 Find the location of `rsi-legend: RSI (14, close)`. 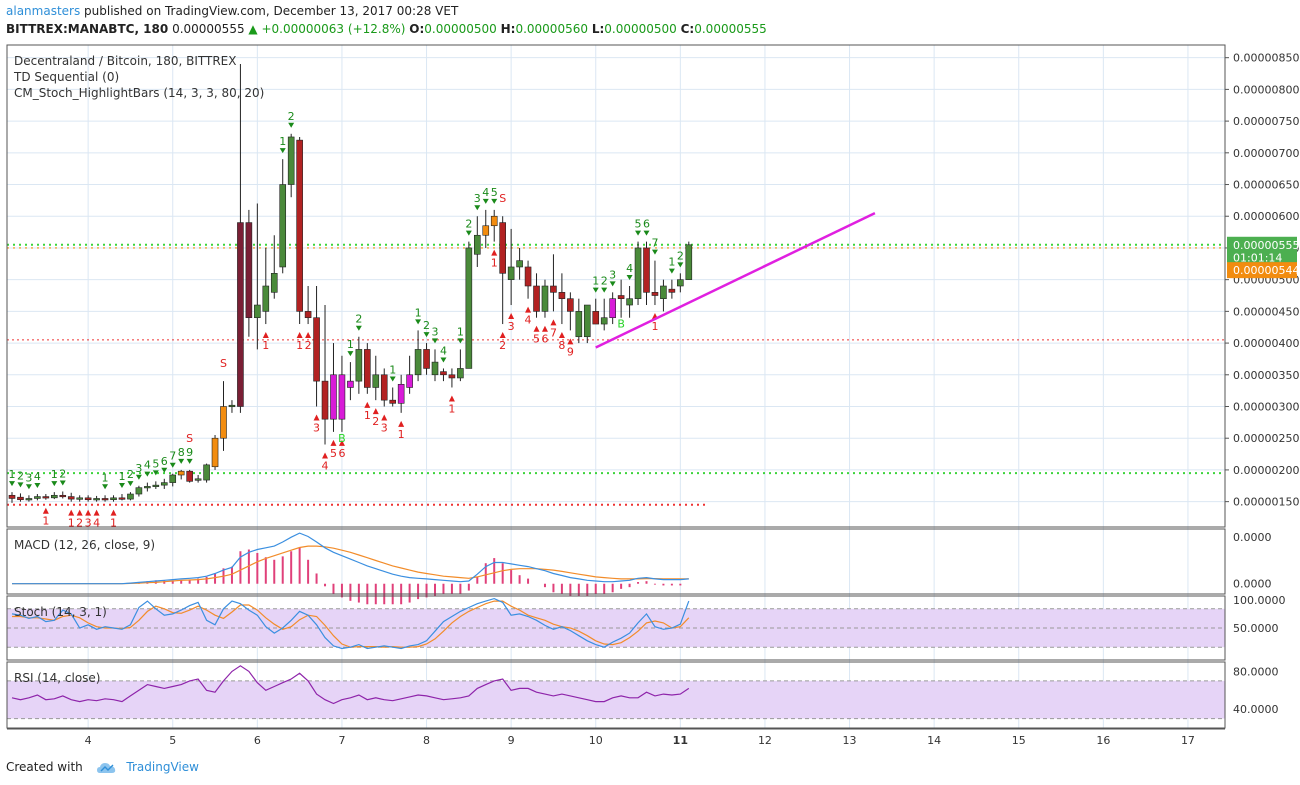

rsi-legend: RSI (14, close) is located at coordinates (57, 678).